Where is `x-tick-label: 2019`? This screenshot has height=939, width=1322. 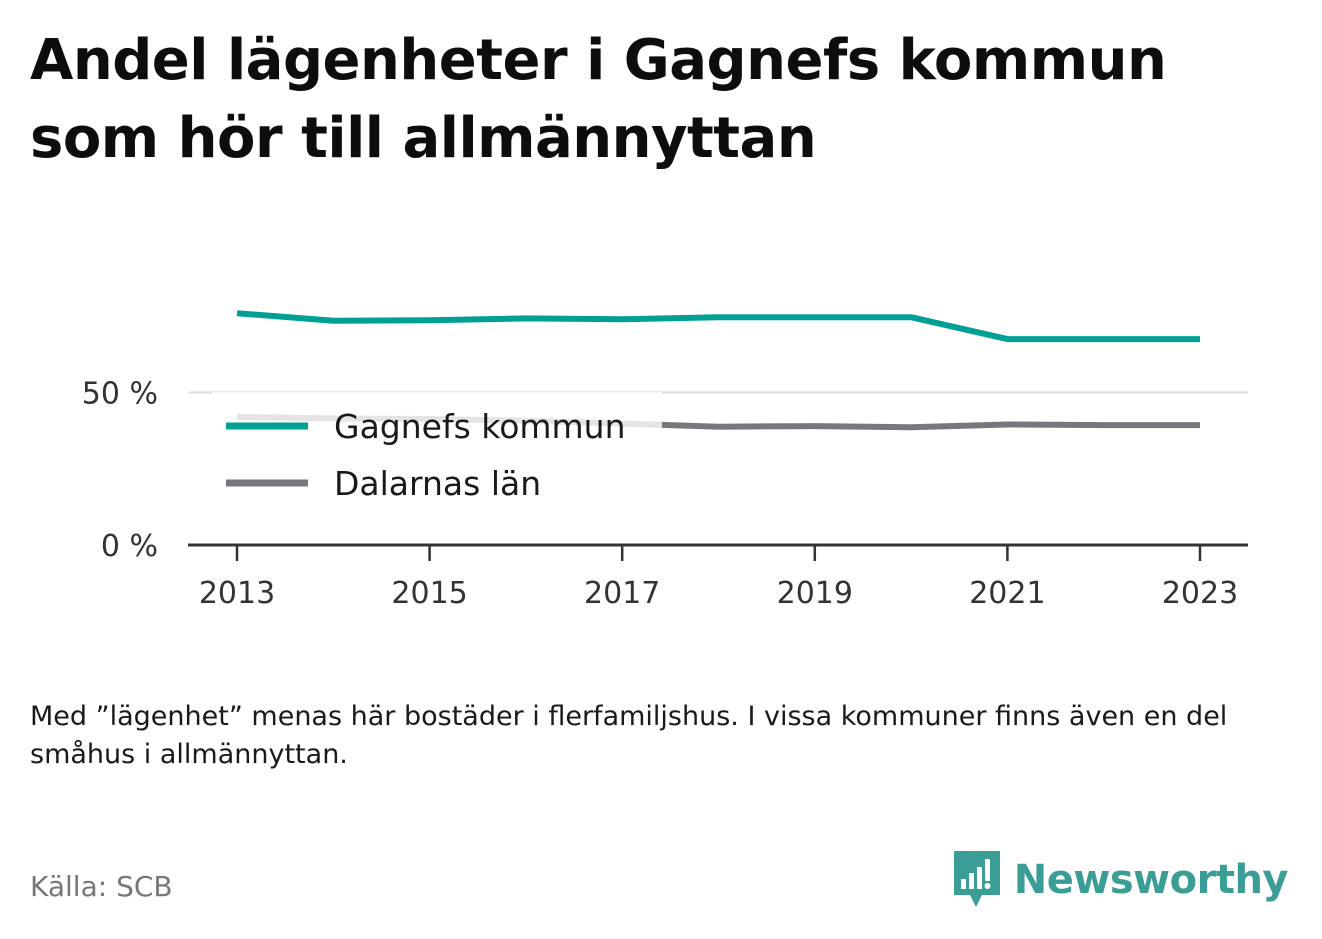 x-tick-label: 2019 is located at coordinates (815, 593).